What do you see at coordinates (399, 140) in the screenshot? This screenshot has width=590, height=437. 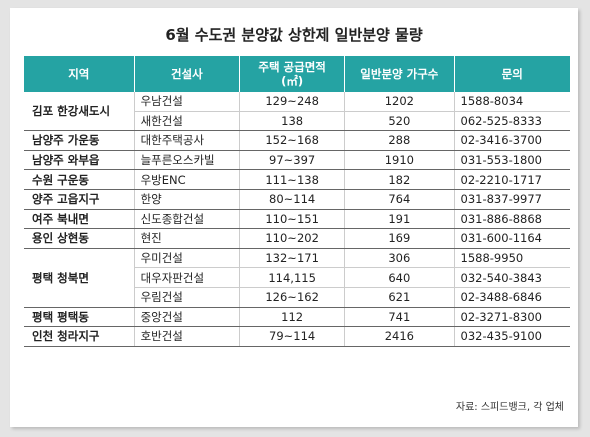 I see `table-cell: 288` at bounding box center [399, 140].